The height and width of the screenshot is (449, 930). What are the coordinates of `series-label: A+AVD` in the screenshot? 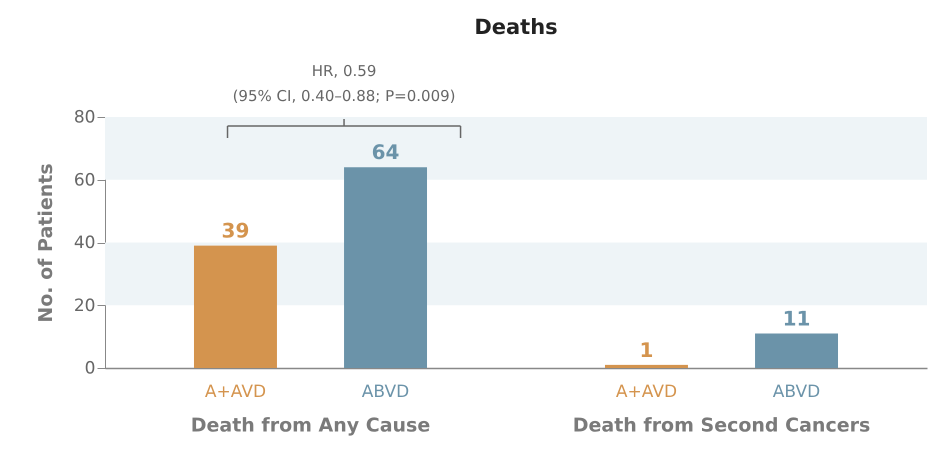 It's located at (235, 392).